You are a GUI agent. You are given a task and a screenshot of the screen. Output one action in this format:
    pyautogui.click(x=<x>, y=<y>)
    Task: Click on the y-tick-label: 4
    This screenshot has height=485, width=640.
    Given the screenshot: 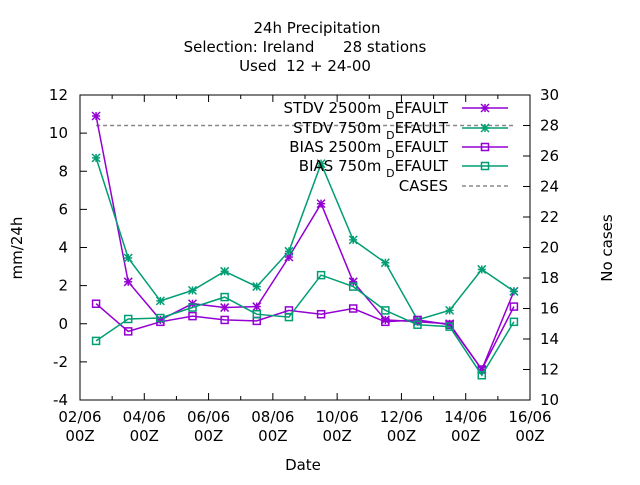 What is the action you would take?
    pyautogui.click(x=63, y=248)
    